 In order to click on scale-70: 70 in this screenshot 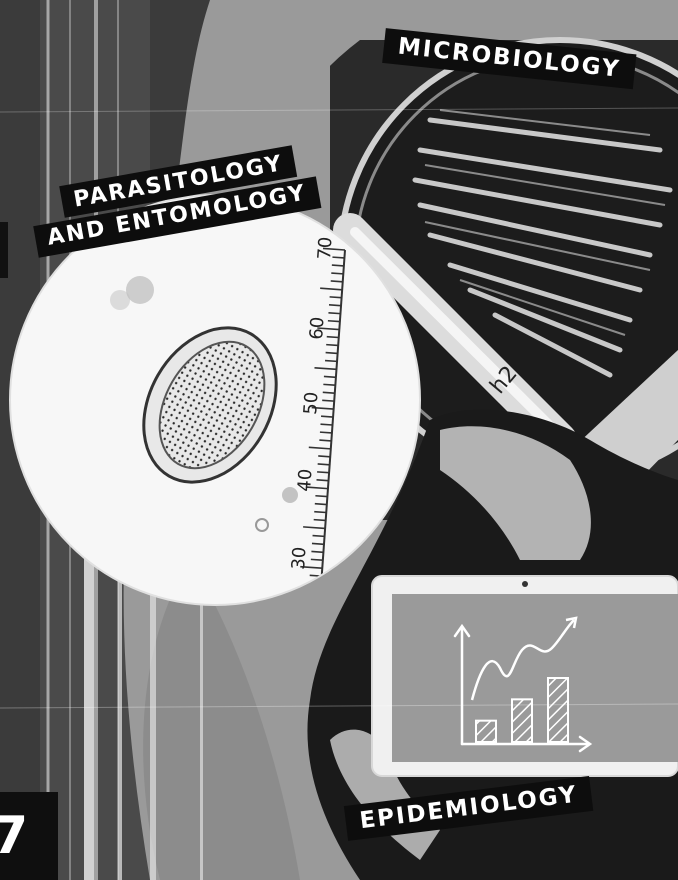, I will do `click(325, 248)`.